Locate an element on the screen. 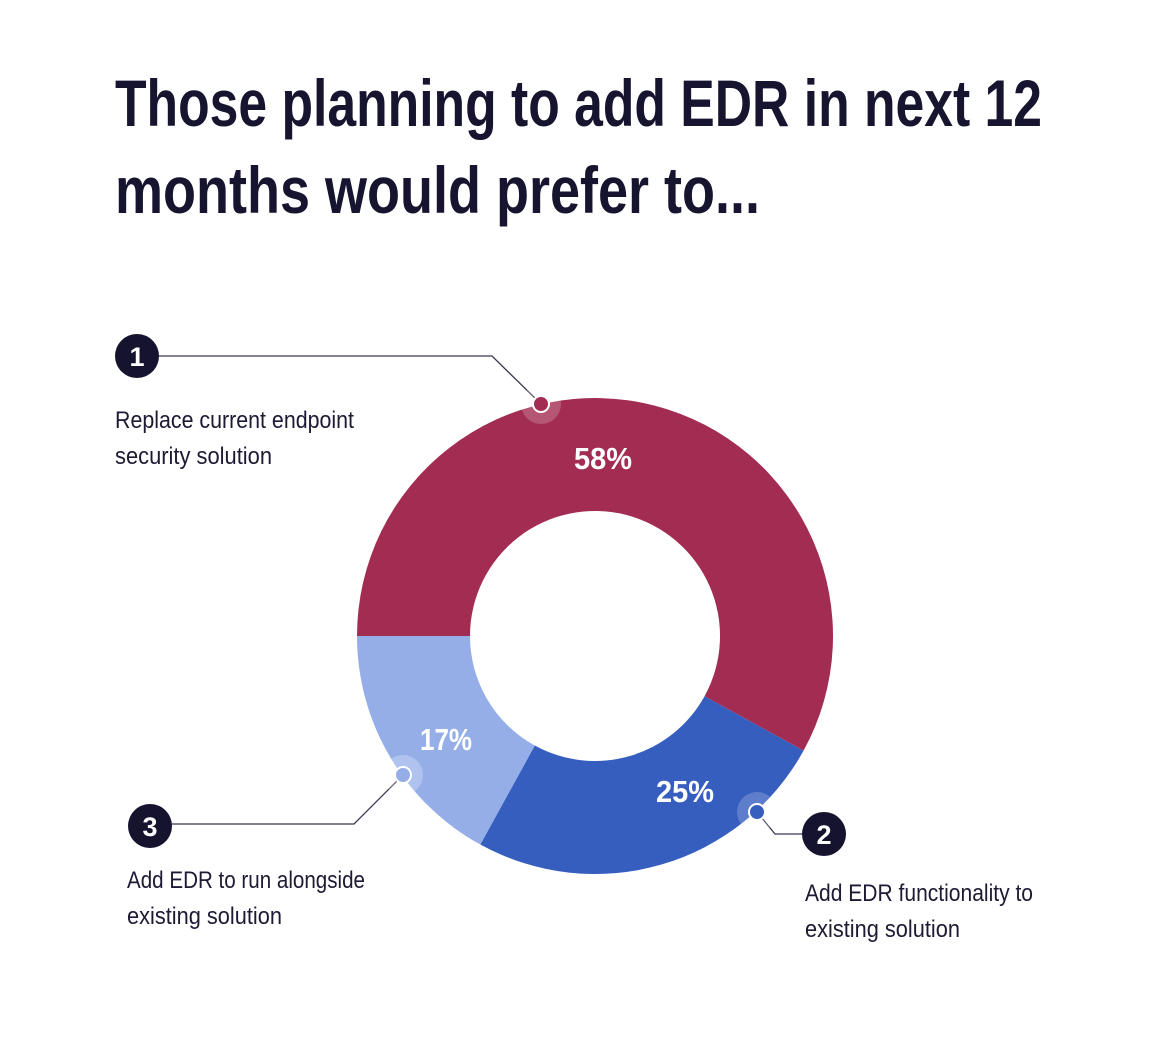 The width and height of the screenshot is (1174, 1050). callout-number-2: 2 is located at coordinates (823, 835).